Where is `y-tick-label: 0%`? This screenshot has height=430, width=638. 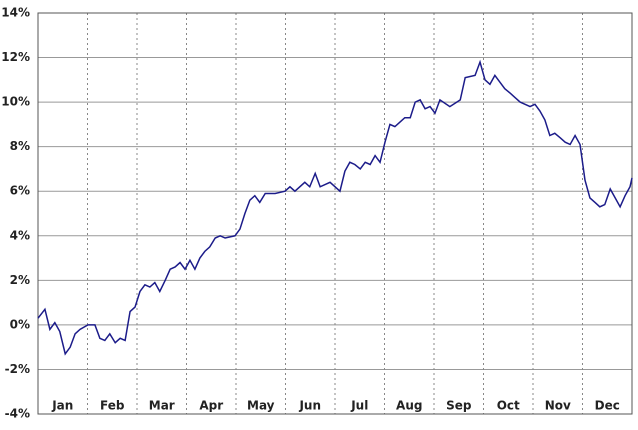 y-tick-label: 0% is located at coordinates (20, 324).